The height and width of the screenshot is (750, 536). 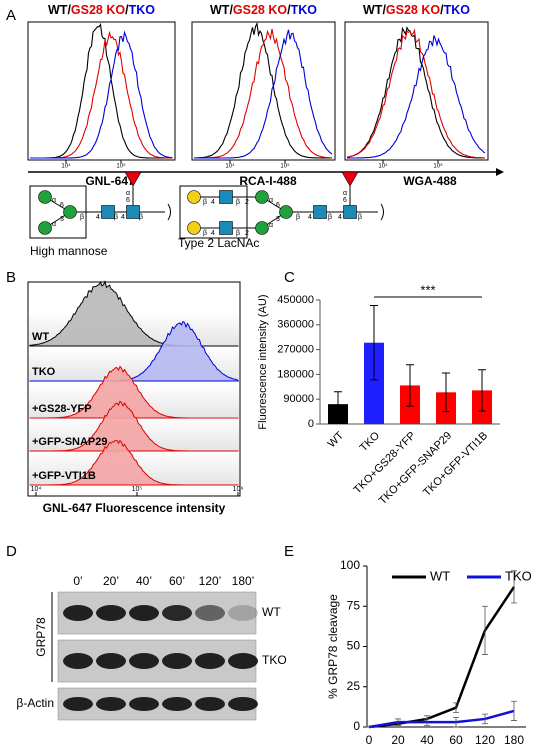 What do you see at coordinates (40, 337) in the screenshot?
I see `sample-label: WT` at bounding box center [40, 337].